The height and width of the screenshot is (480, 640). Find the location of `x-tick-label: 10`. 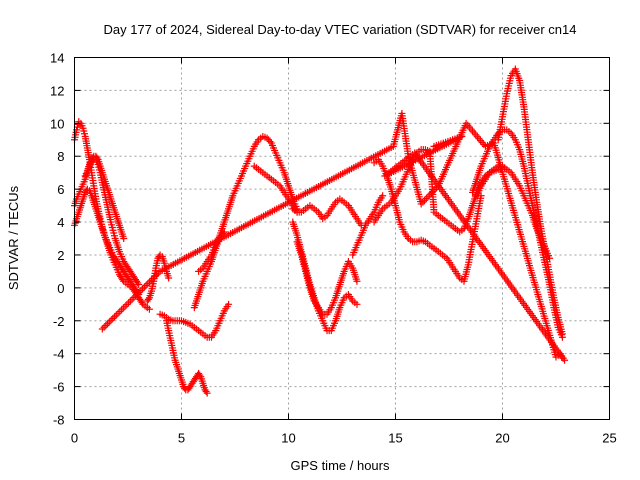

x-tick-label: 10 is located at coordinates (288, 438).